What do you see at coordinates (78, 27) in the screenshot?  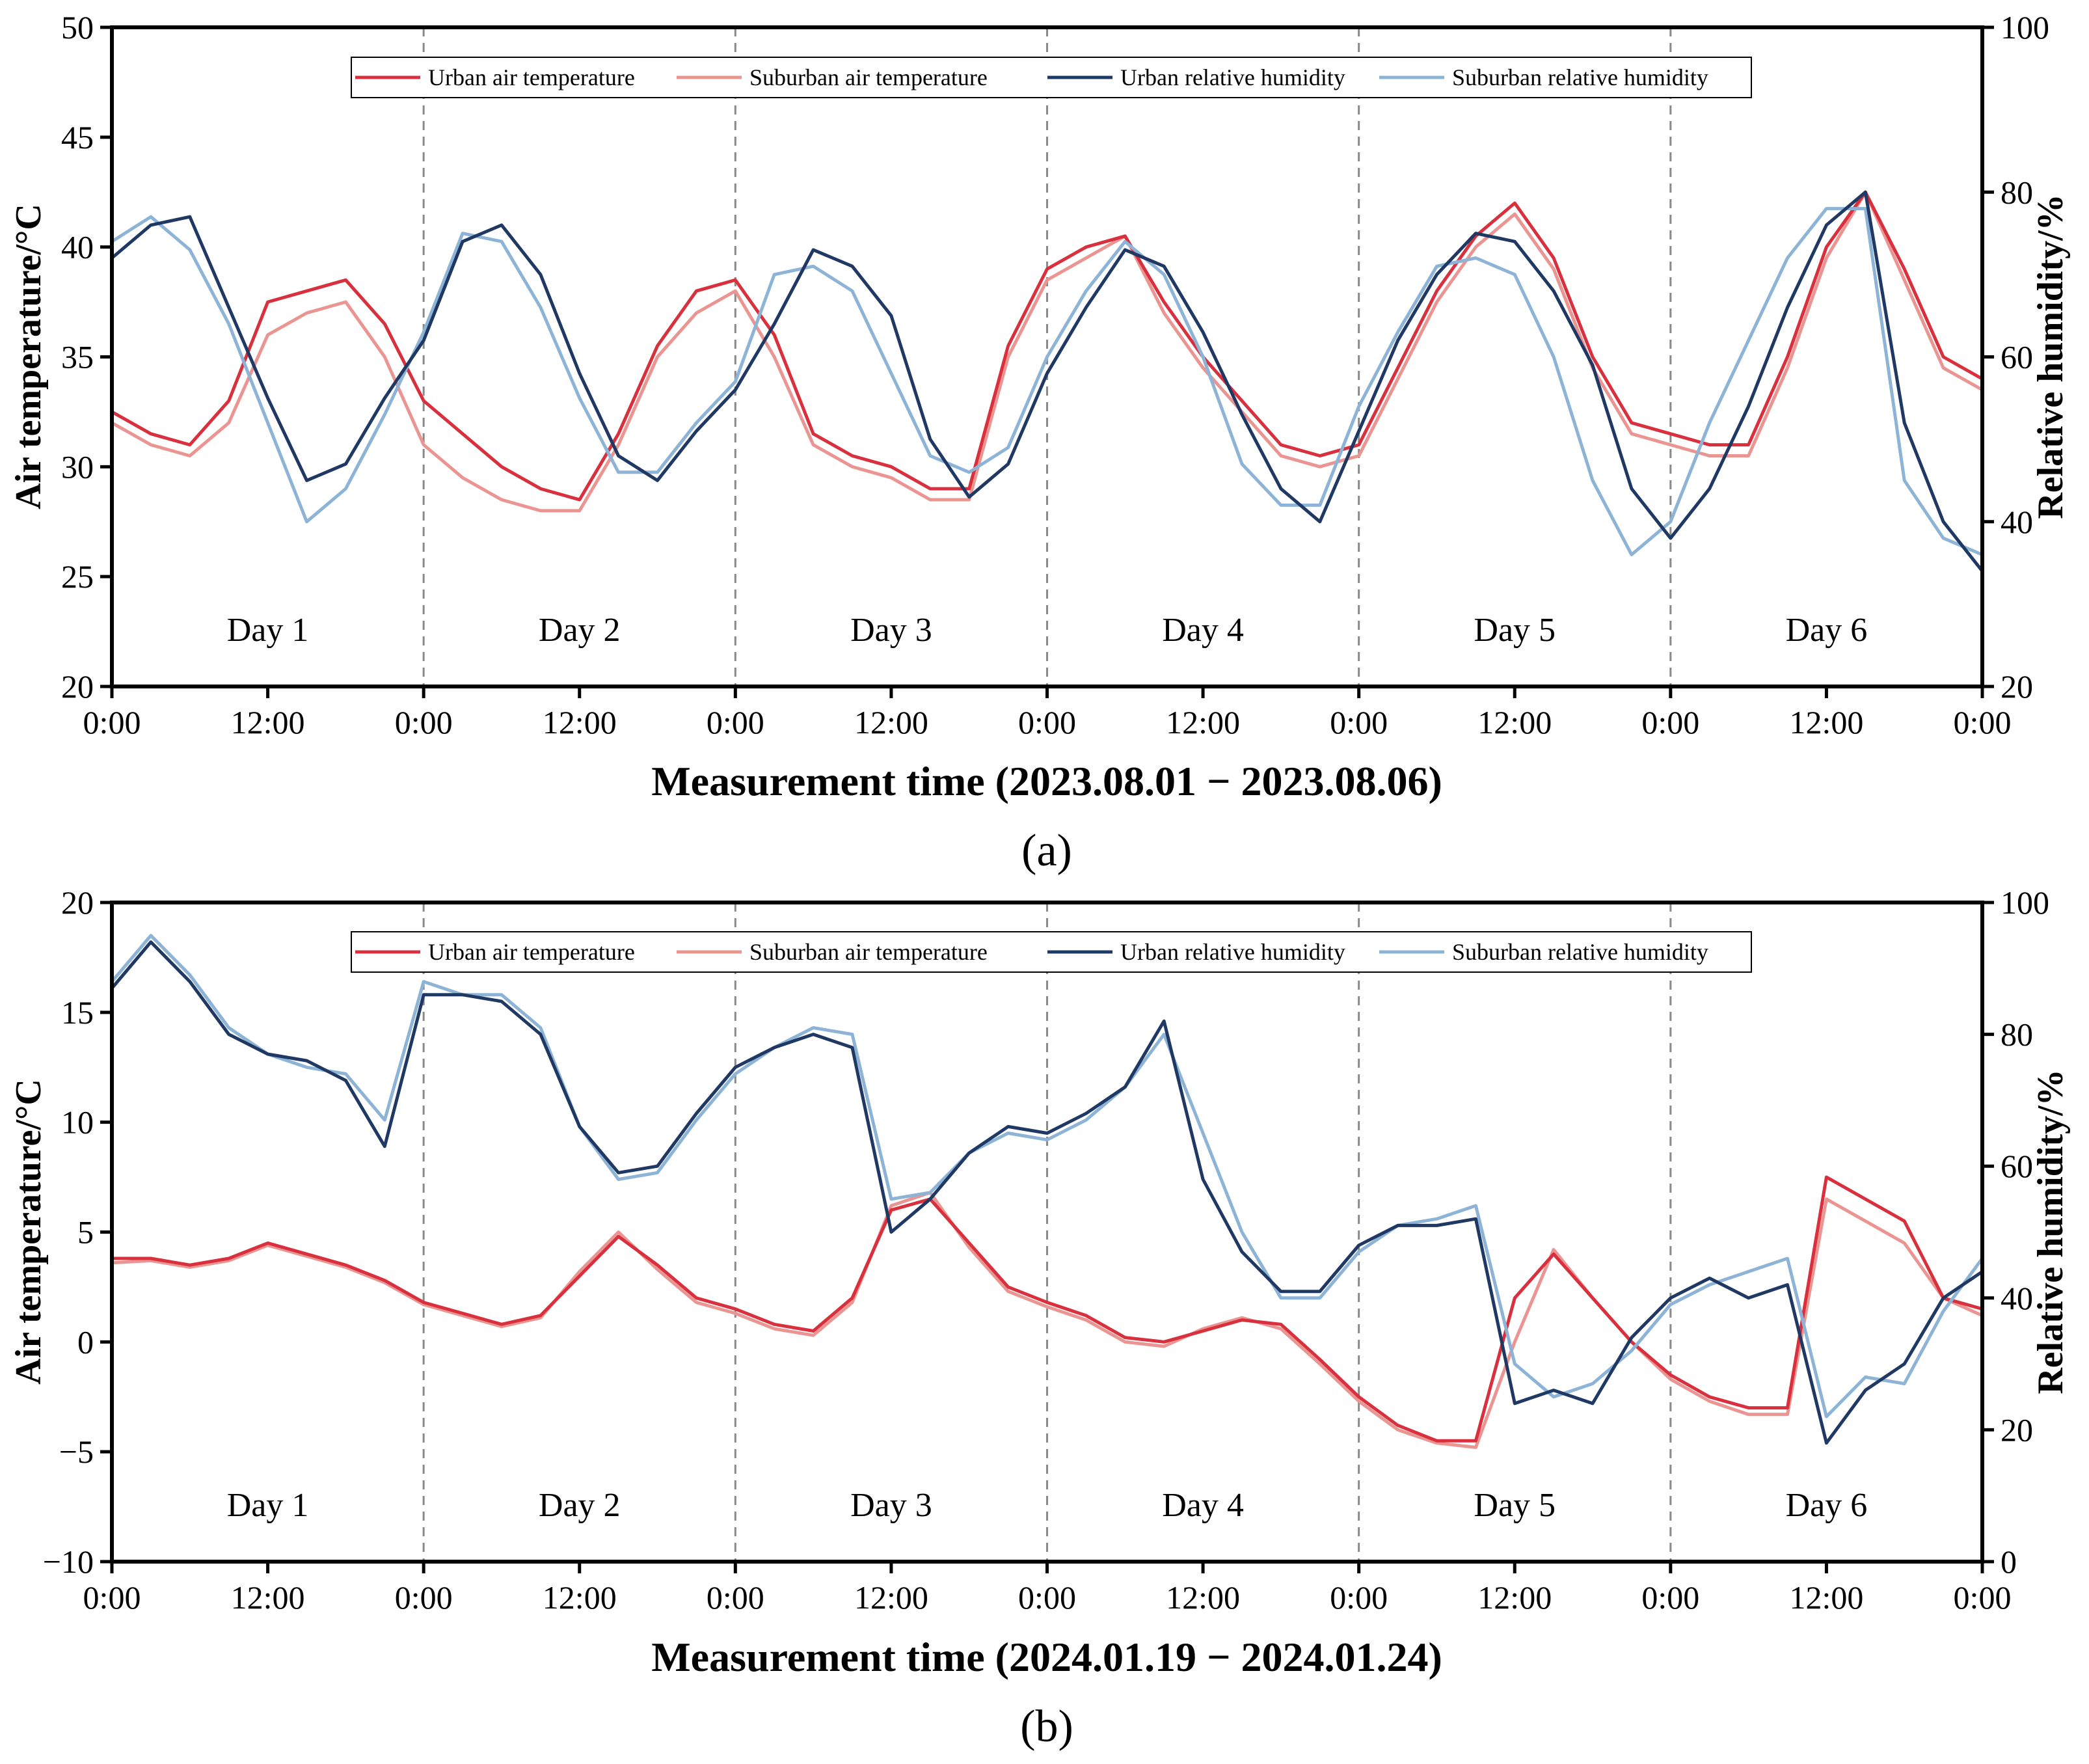 I see `left-y-tick-label: 50` at bounding box center [78, 27].